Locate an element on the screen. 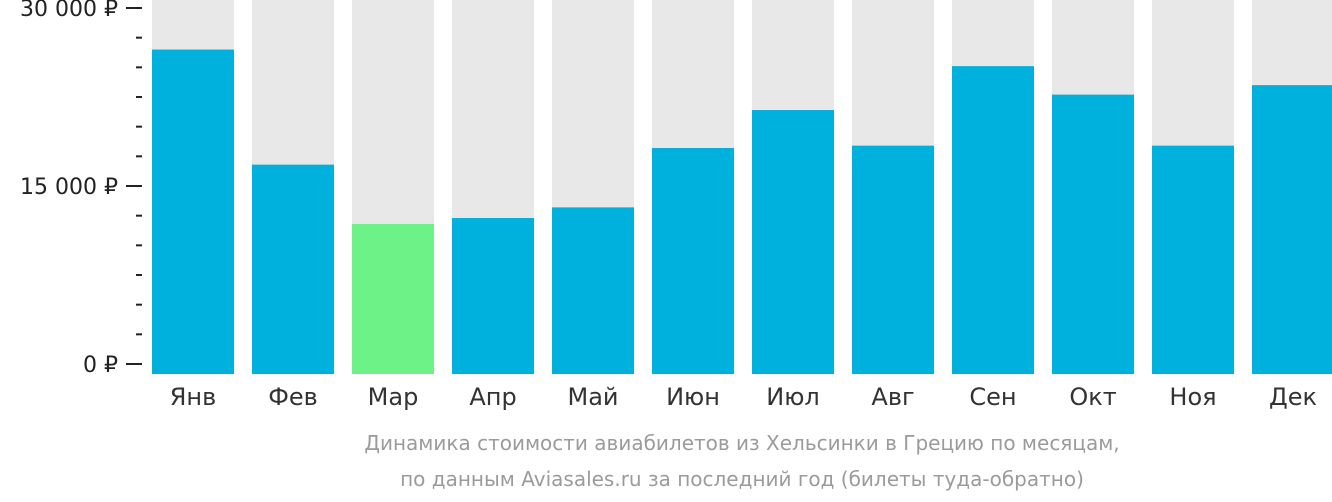 The width and height of the screenshot is (1332, 502). y-tick-label: 0 ₽ is located at coordinates (100, 365).